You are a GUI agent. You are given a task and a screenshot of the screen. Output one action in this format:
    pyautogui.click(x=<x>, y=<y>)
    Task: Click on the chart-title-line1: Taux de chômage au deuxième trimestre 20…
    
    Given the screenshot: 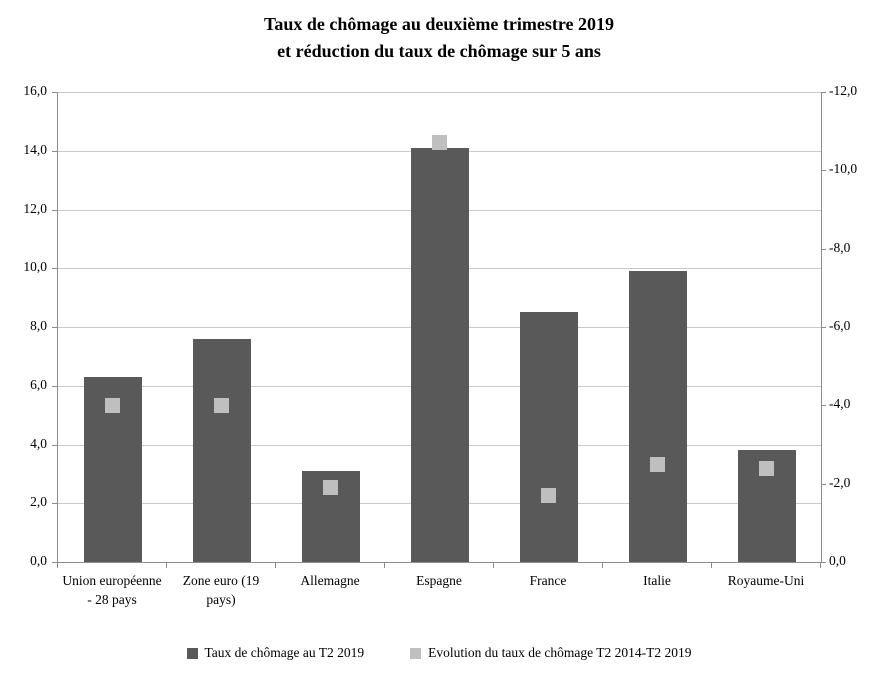 What is the action you would take?
    pyautogui.click(x=439, y=24)
    